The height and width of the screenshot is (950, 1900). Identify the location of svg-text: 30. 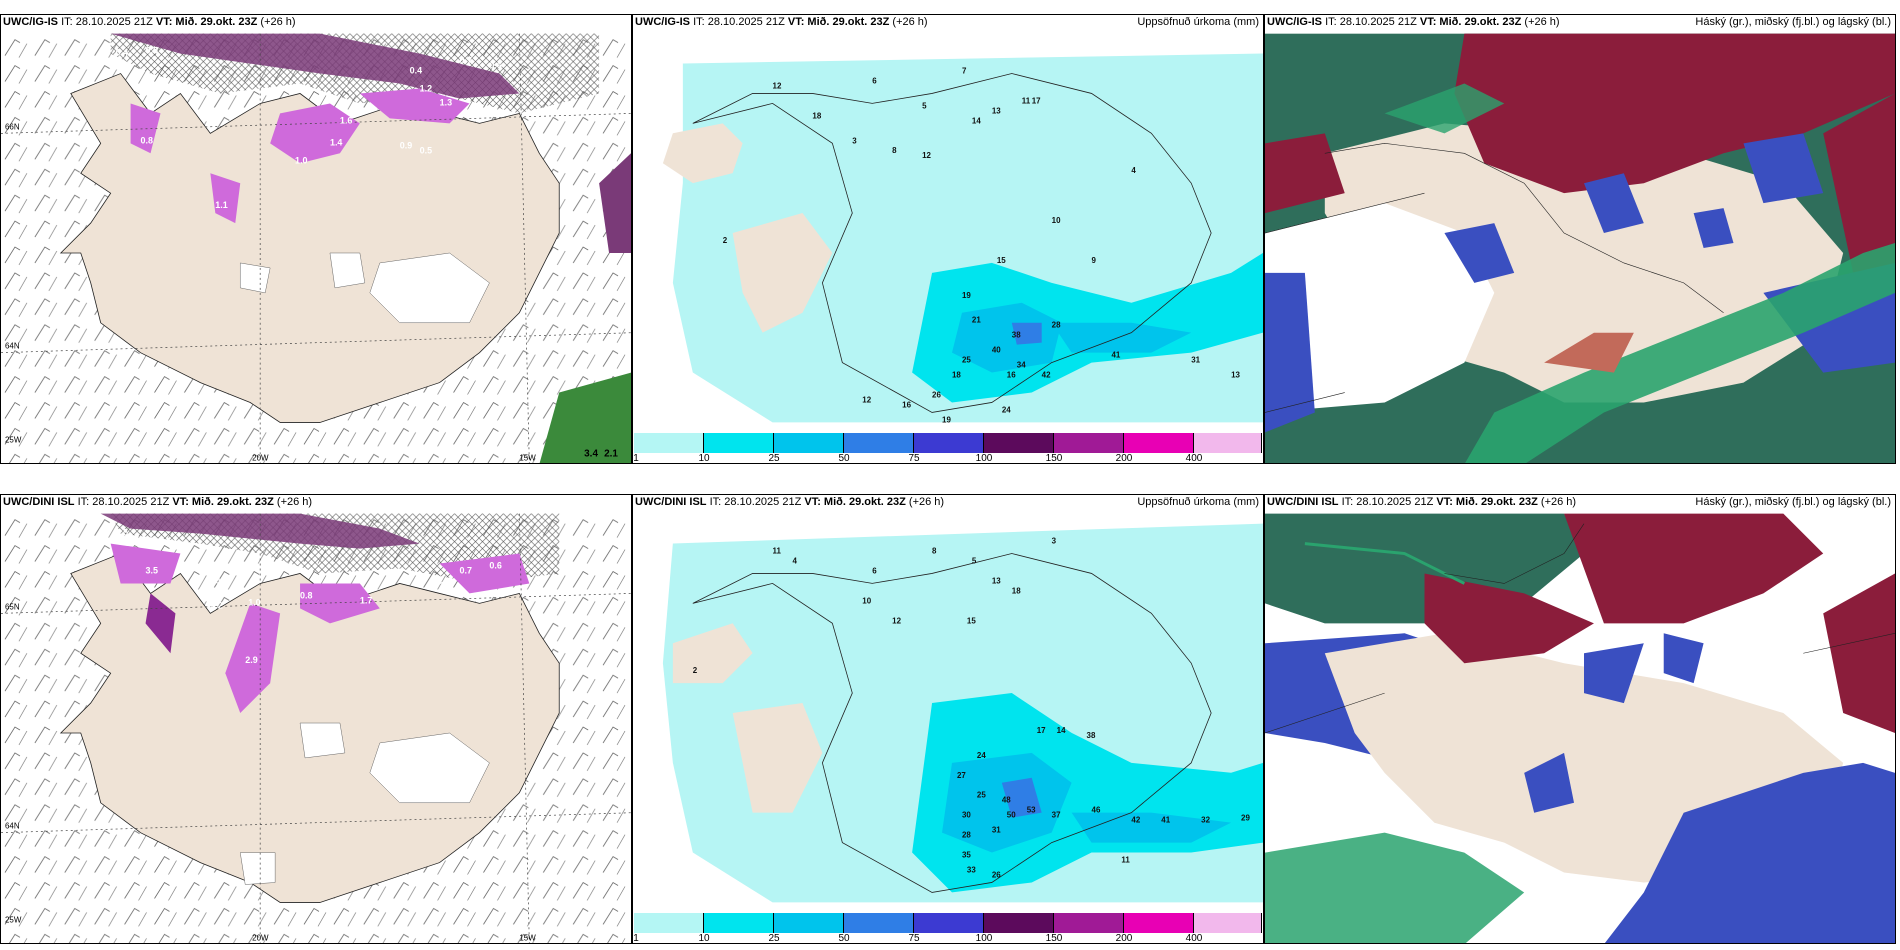
(966, 815).